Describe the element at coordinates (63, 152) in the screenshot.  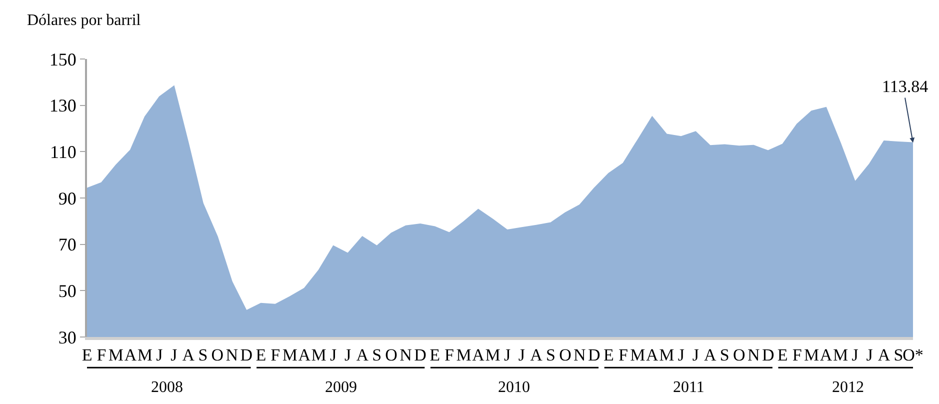
I see `y-tick-label: 110` at that location.